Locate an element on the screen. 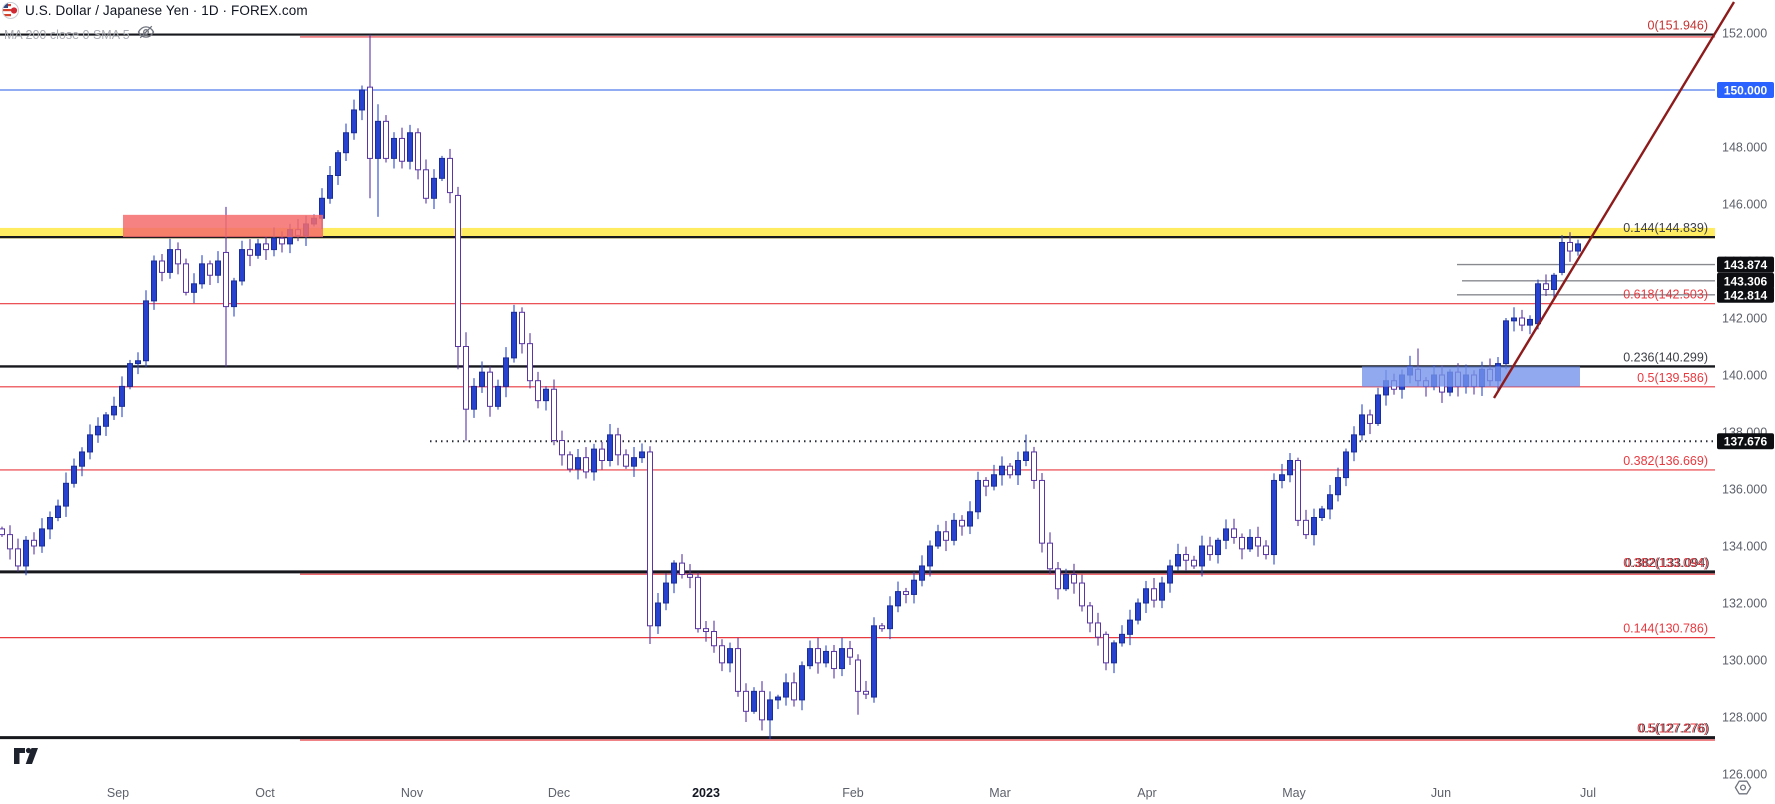  yellow-resistance-band is located at coordinates (857, 233).